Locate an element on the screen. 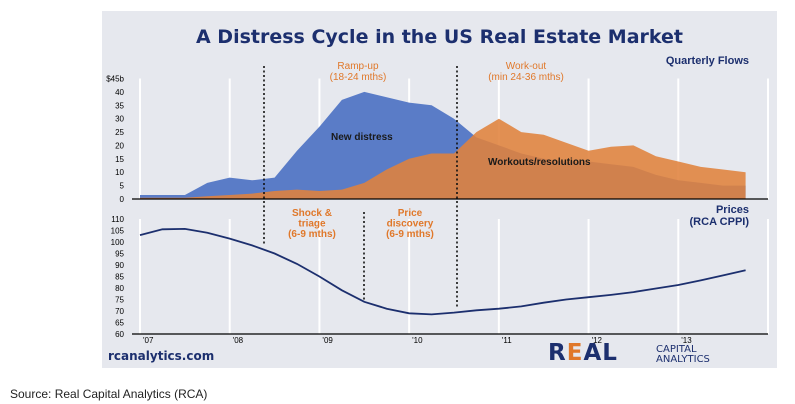 This screenshot has width=795, height=404. bottom-y-tick-label: 105 is located at coordinates (118, 231).